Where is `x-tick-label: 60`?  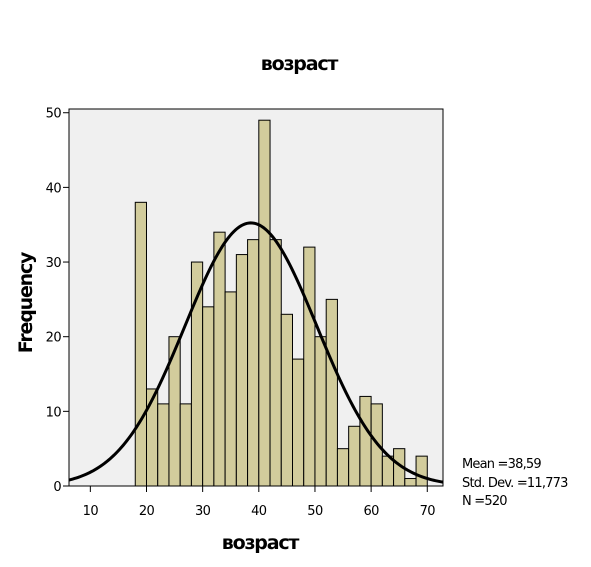 x-tick-label: 60 is located at coordinates (371, 511).